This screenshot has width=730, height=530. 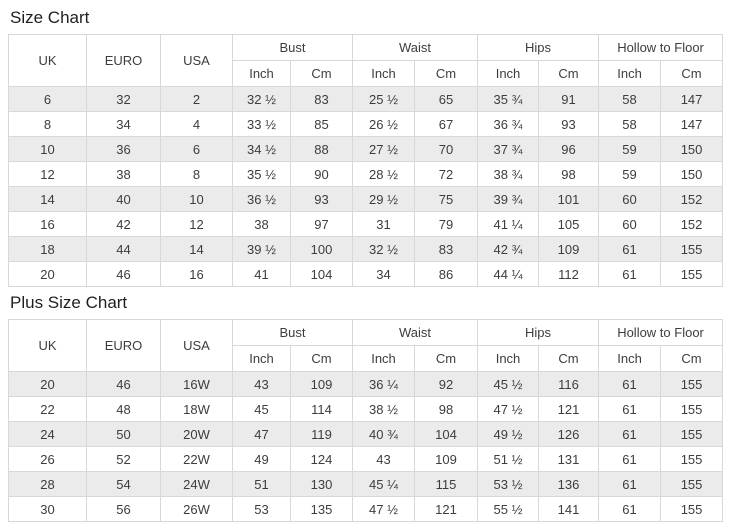 I want to click on data-cell: 10, so click(x=47, y=149).